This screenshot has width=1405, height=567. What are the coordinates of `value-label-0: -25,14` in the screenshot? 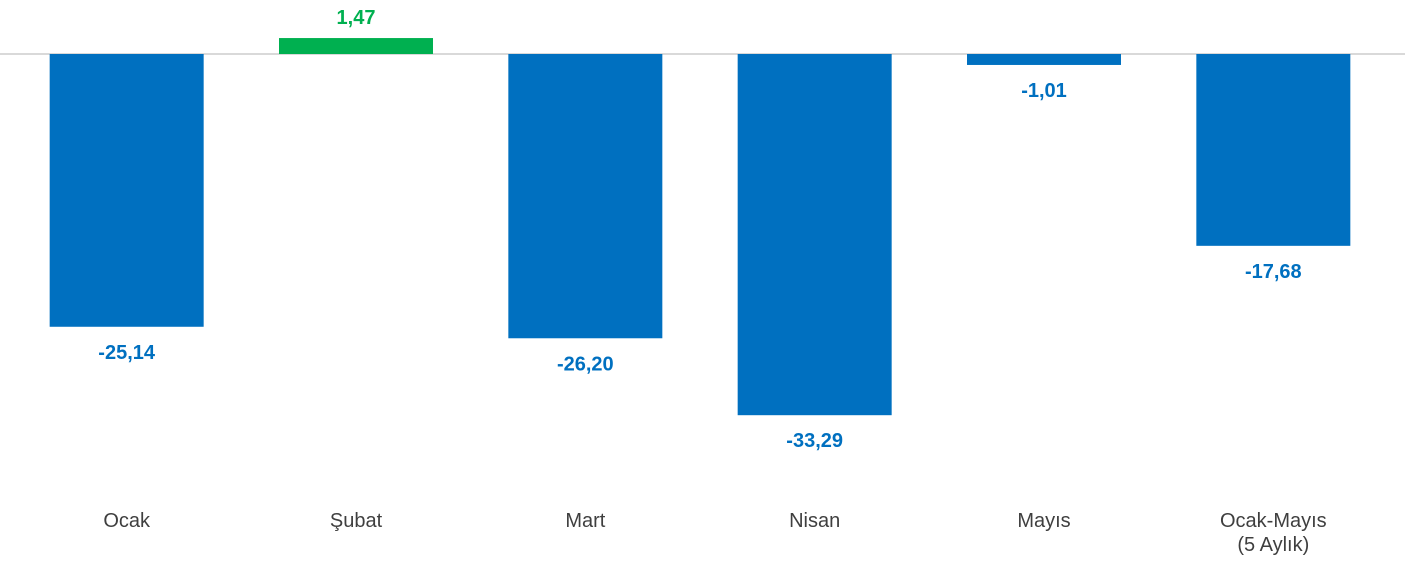 It's located at (127, 353).